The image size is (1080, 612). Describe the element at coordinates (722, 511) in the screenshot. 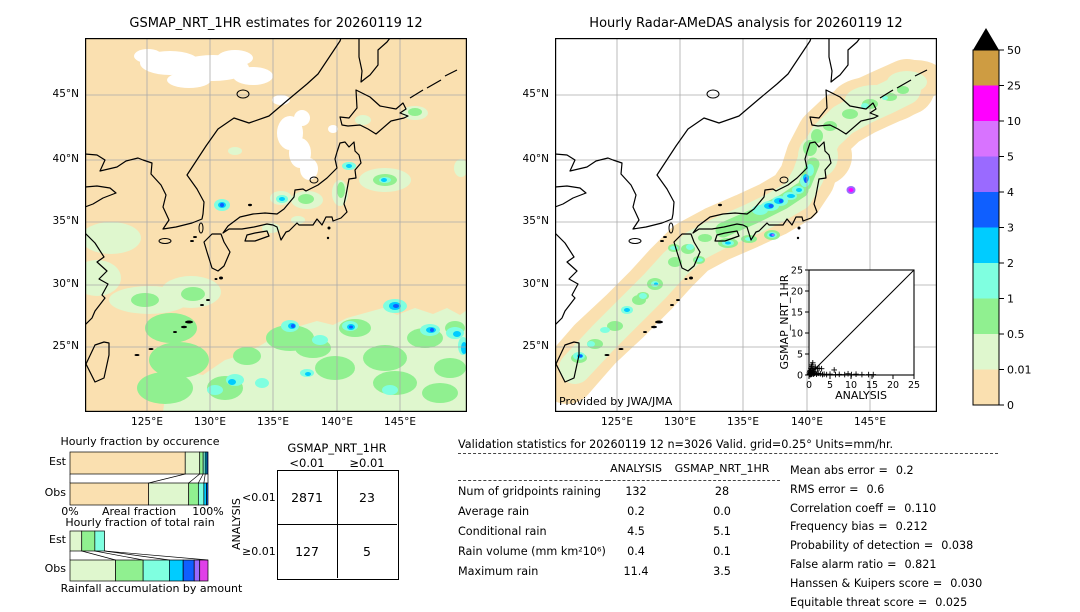

I see `stat-row-gsmap: 0.0` at that location.